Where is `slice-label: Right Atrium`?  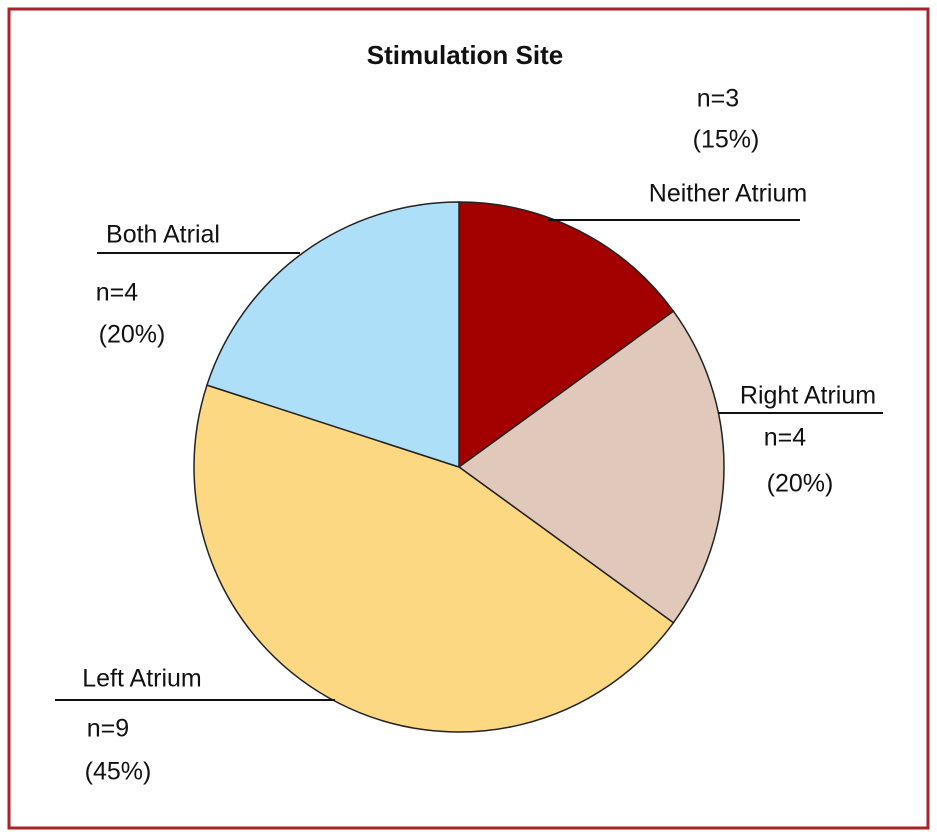 slice-label: Right Atrium is located at coordinates (808, 396).